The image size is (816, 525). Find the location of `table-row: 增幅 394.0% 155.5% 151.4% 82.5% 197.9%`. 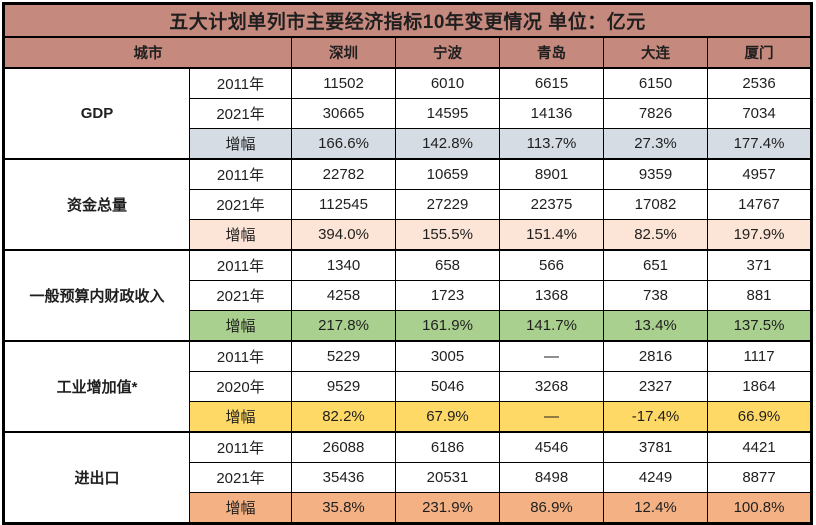

table-row: 增幅 394.0% 155.5% 151.4% 82.5% 197.9% is located at coordinates (408, 235).